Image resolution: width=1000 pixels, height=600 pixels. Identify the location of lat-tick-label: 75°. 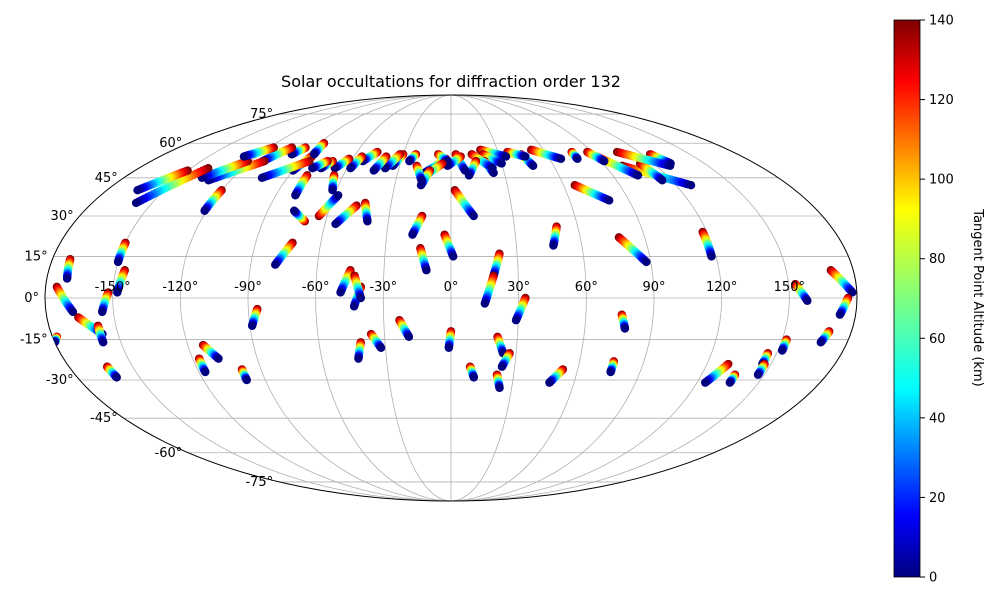
(261, 114).